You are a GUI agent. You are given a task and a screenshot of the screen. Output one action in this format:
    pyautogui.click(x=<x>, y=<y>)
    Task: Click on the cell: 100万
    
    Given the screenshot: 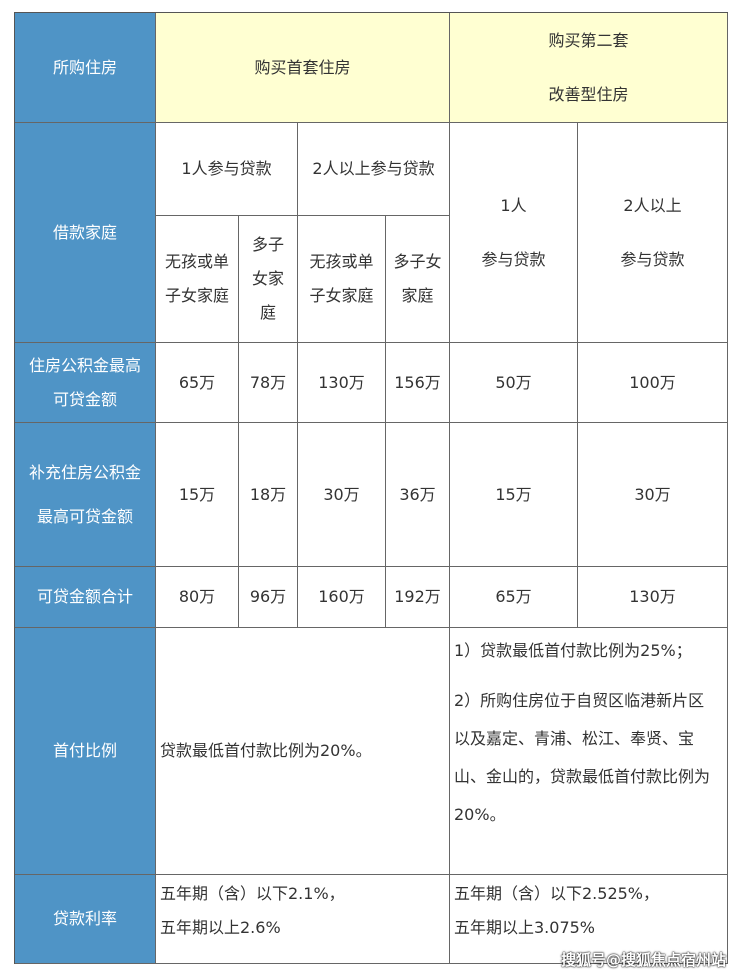 What is the action you would take?
    pyautogui.click(x=653, y=383)
    